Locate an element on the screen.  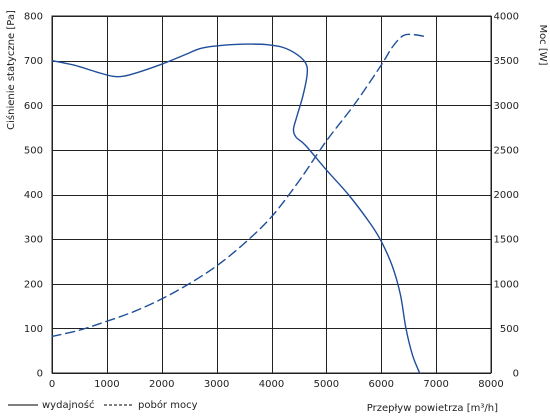
y-right-tick-label: 1000 is located at coordinates (506, 284).